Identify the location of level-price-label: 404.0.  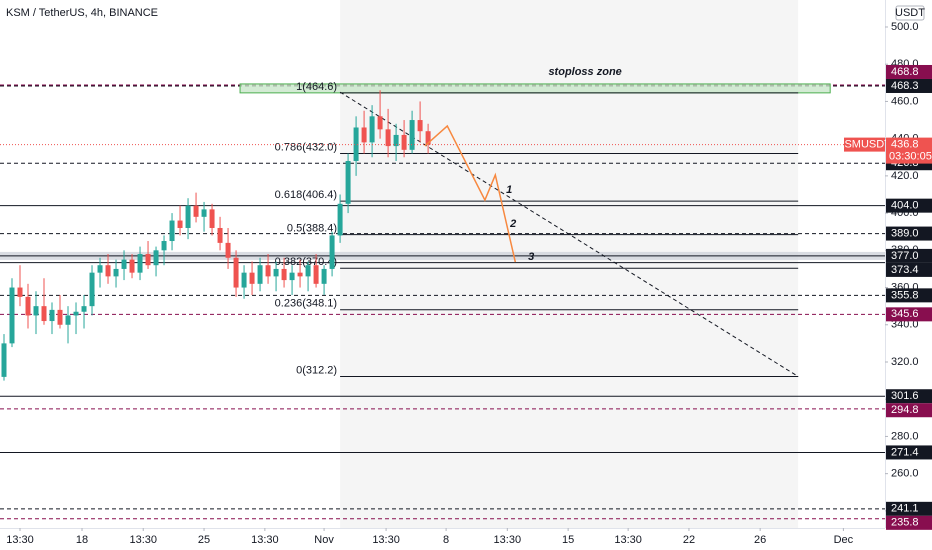
(905, 206).